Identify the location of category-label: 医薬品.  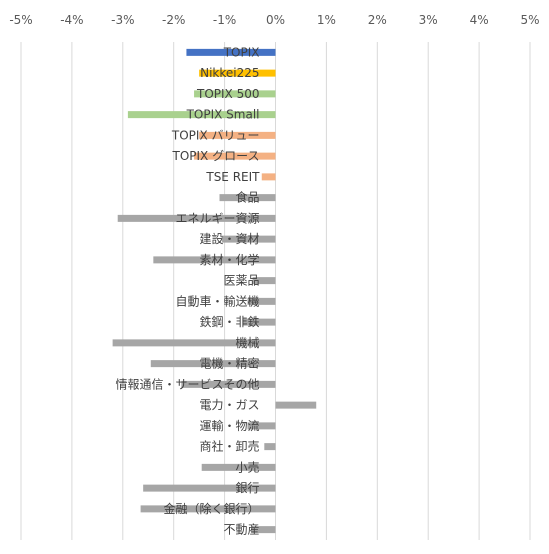
(241, 281).